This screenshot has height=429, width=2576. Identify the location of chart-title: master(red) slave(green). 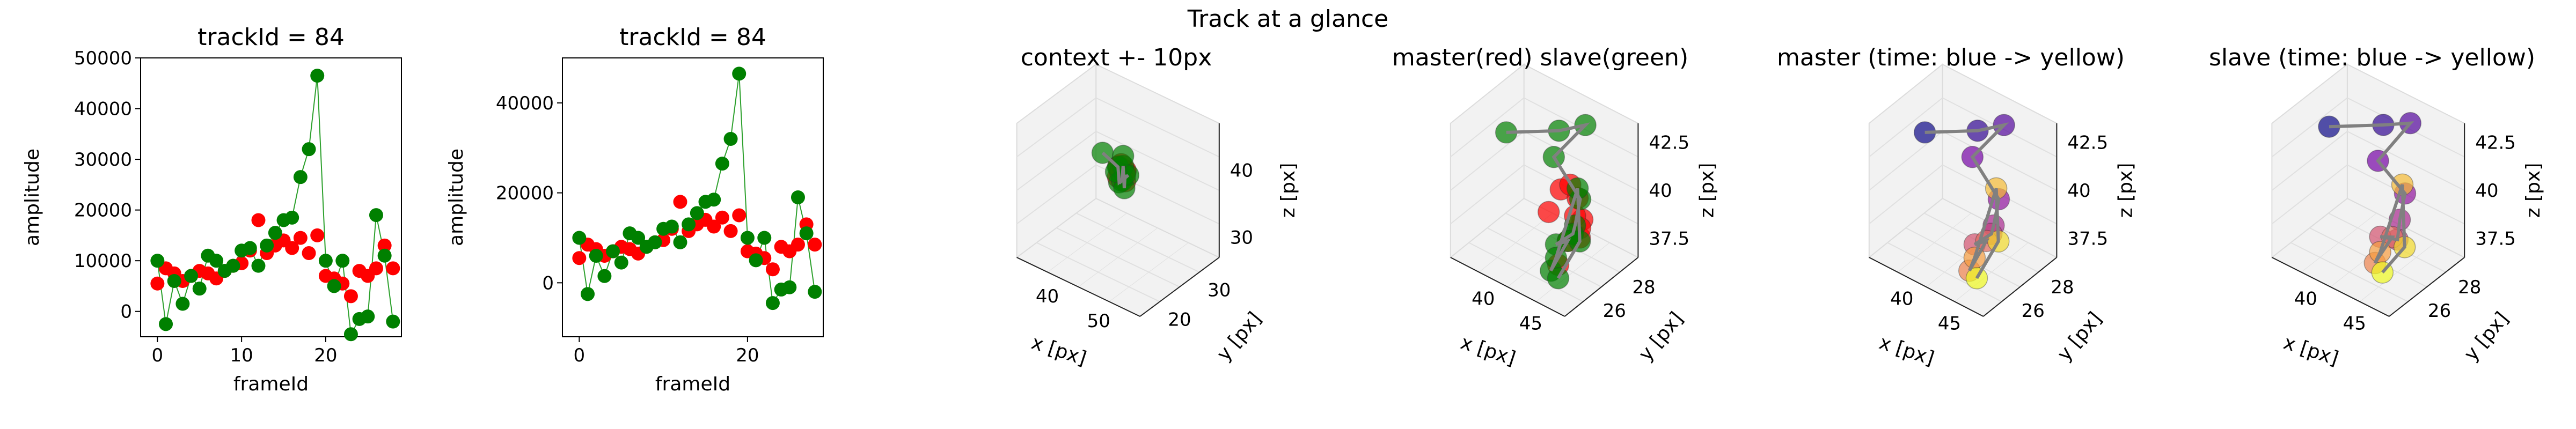
(1540, 57).